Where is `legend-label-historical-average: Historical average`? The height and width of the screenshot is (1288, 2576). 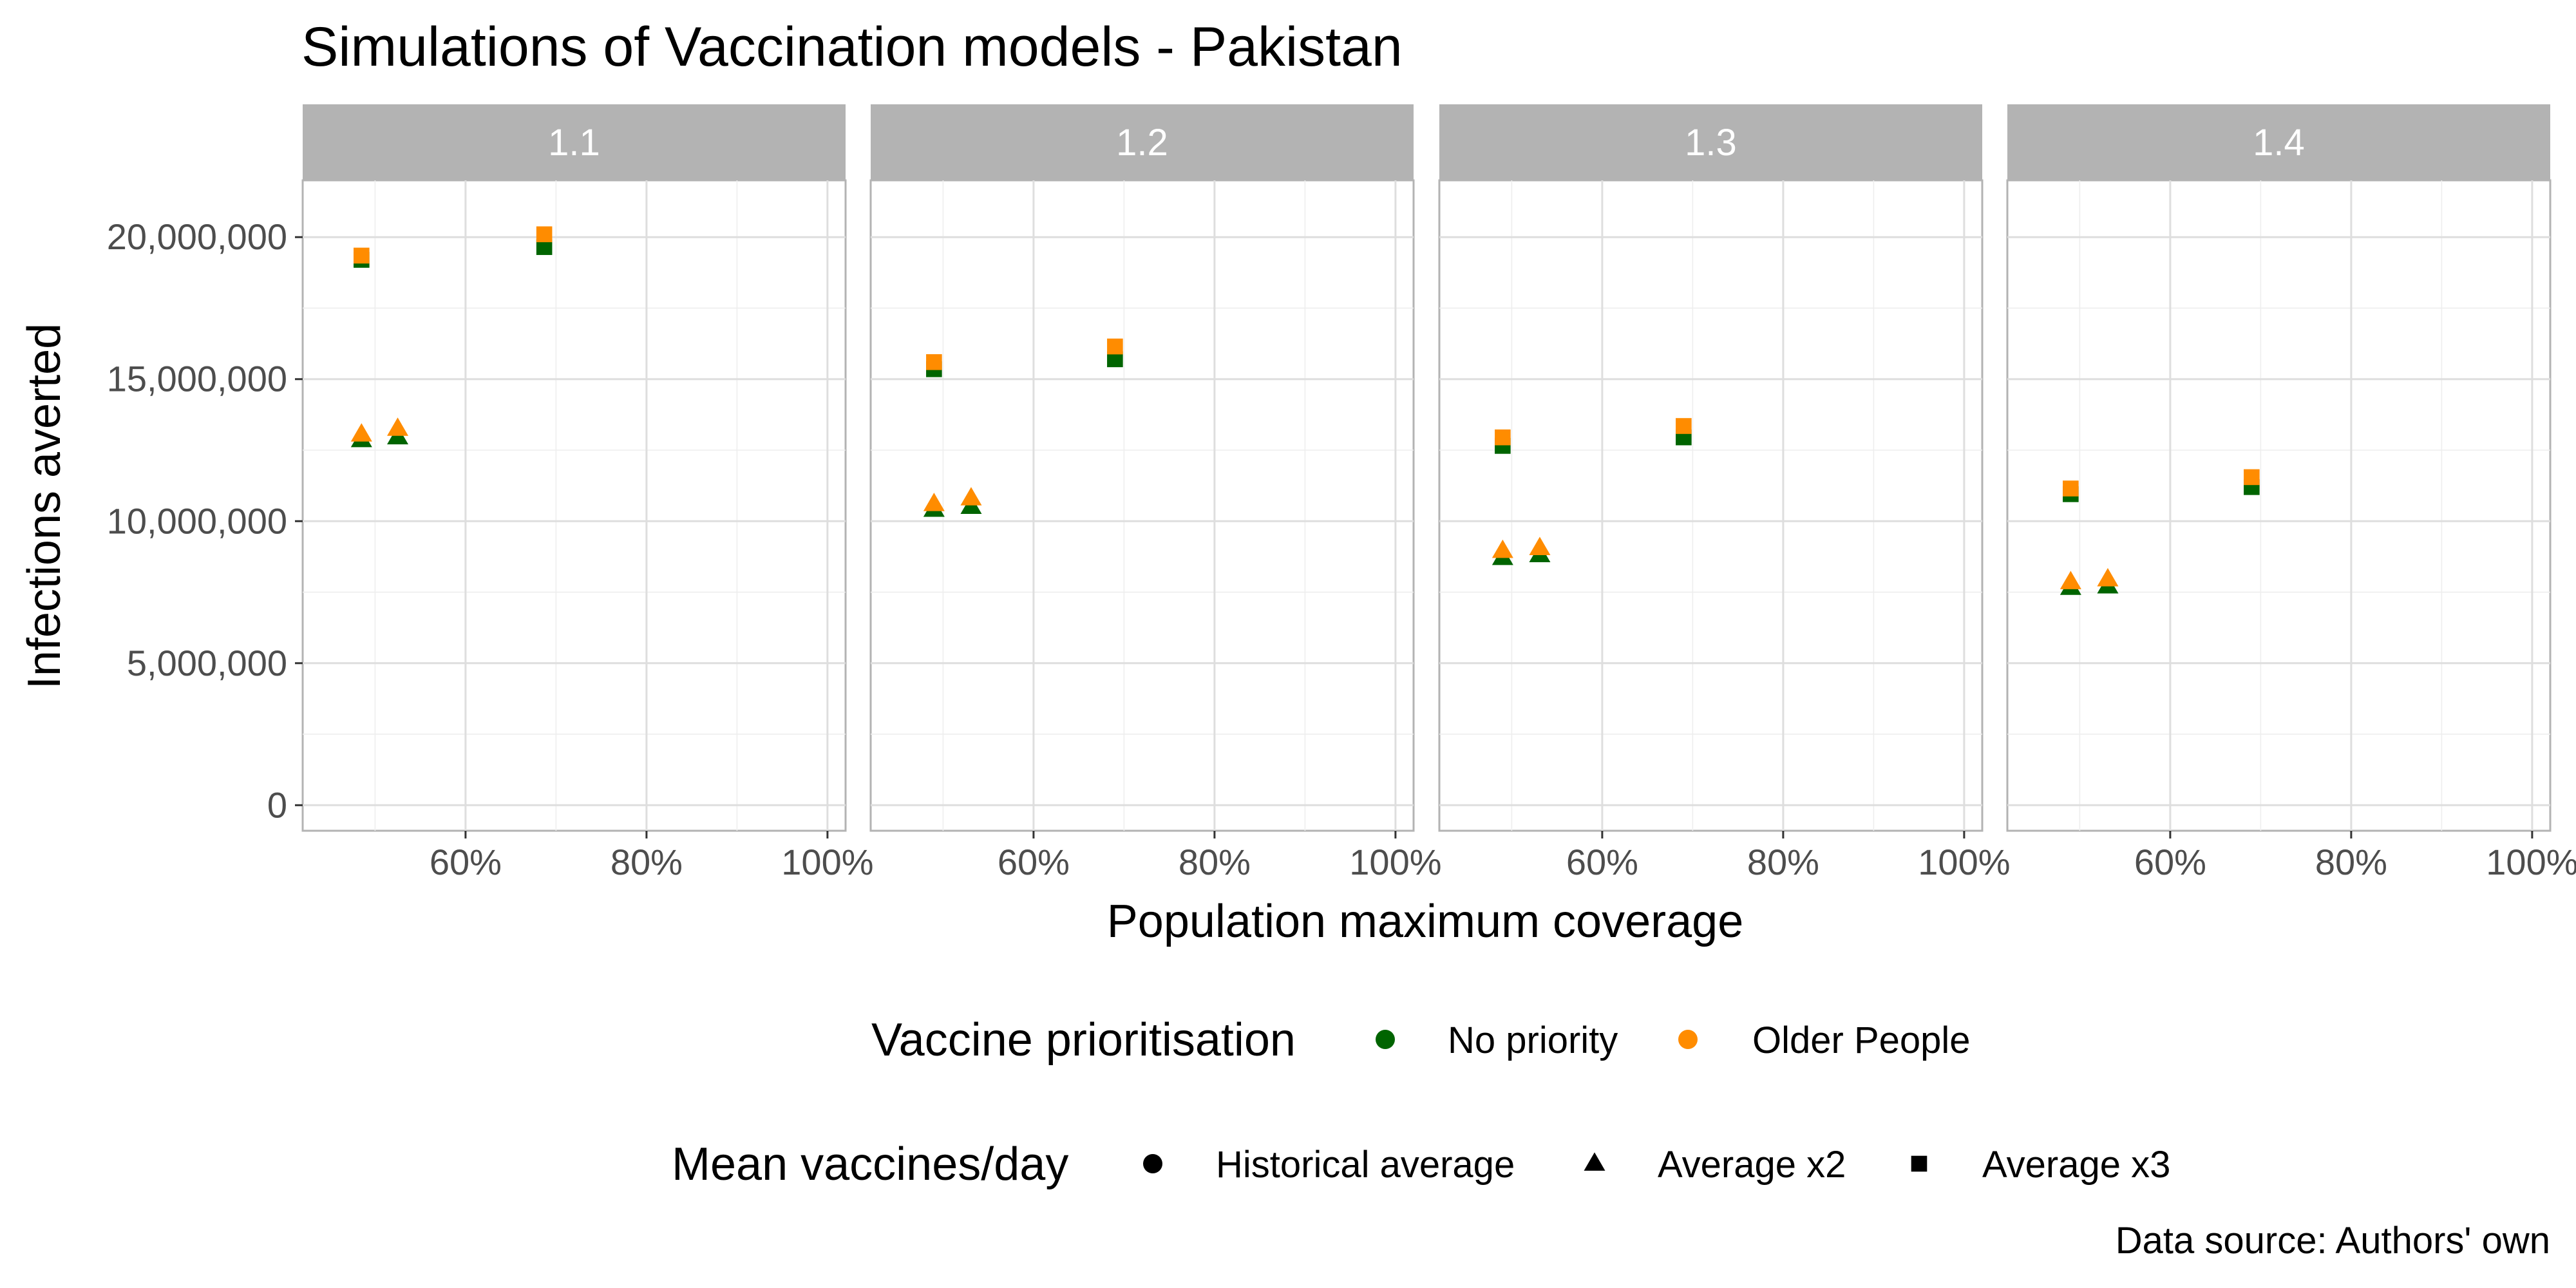 legend-label-historical-average: Historical average is located at coordinates (1366, 1165).